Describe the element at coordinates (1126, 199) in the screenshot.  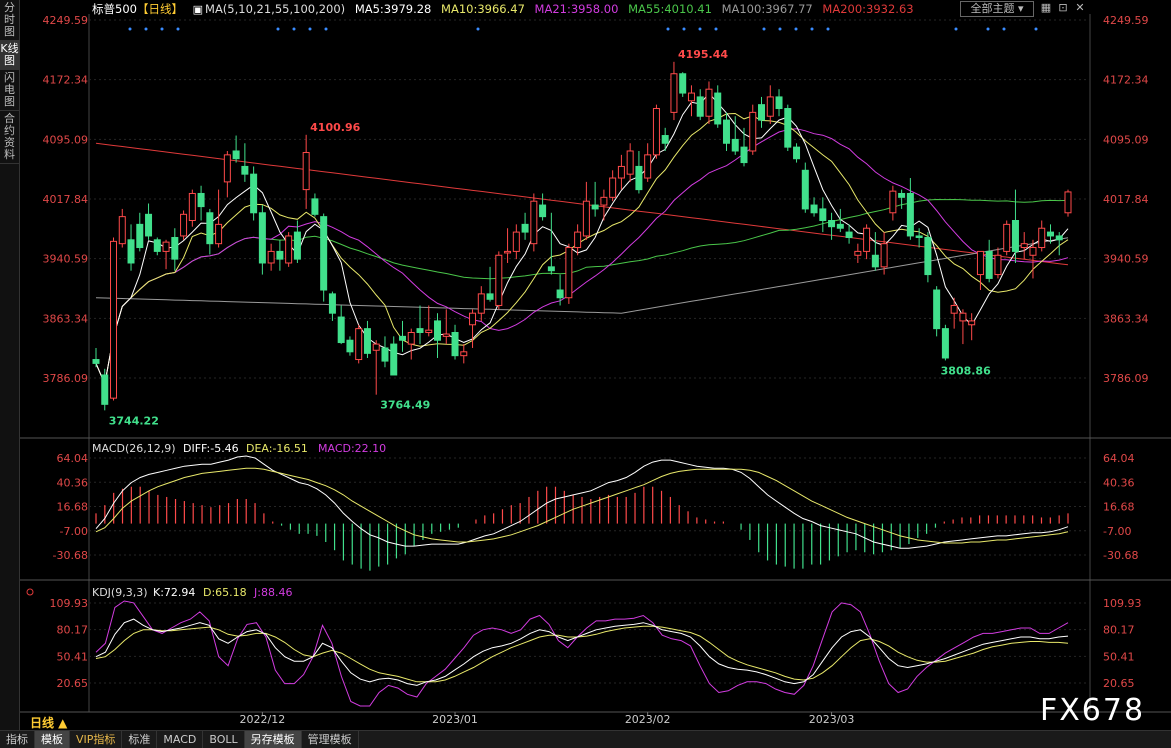
I see `price-tick-label: 4017.84` at that location.